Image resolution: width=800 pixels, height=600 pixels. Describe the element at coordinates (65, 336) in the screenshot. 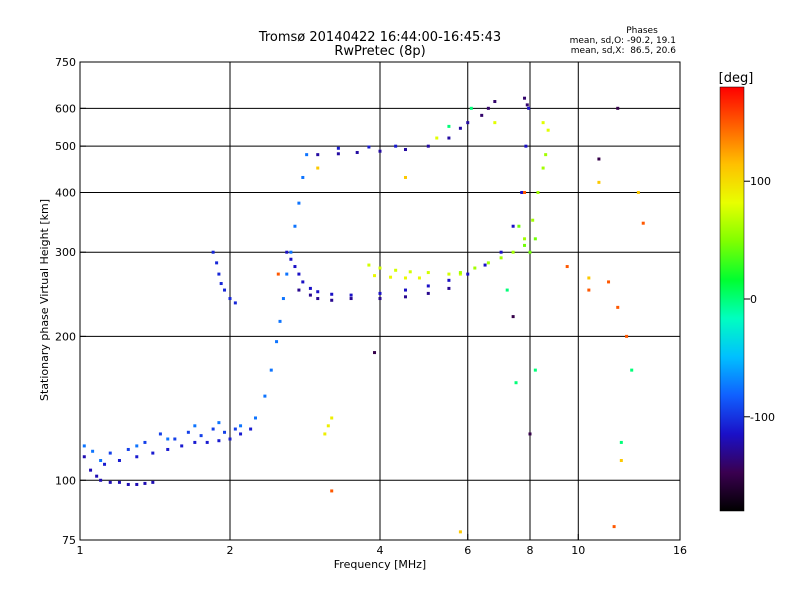

I see `y-tick-label: 200` at that location.